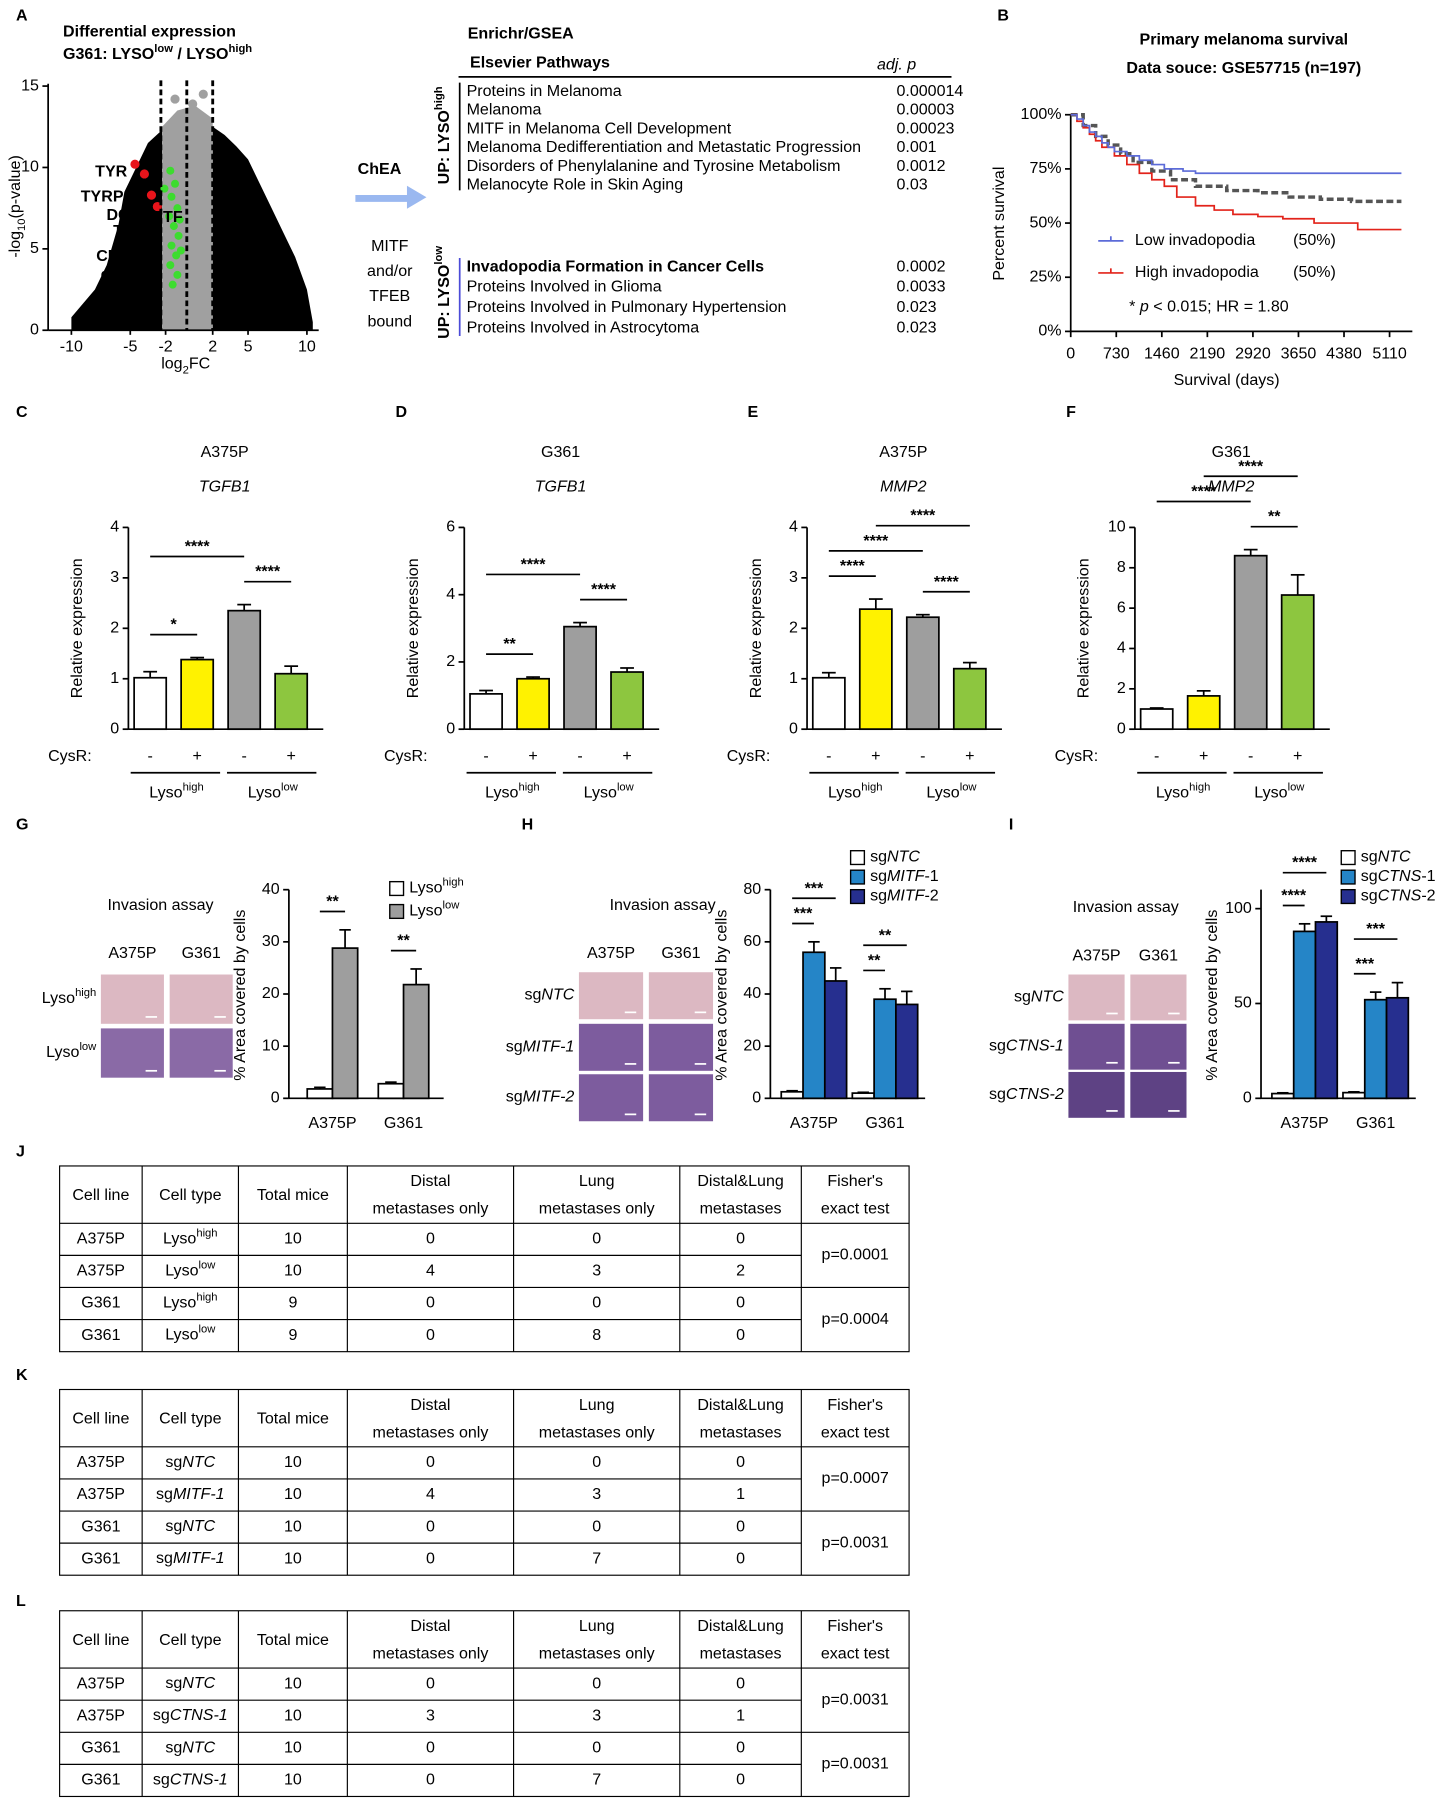  Describe the element at coordinates (431, 1654) in the screenshot. I see `table-header: metastases only` at that location.